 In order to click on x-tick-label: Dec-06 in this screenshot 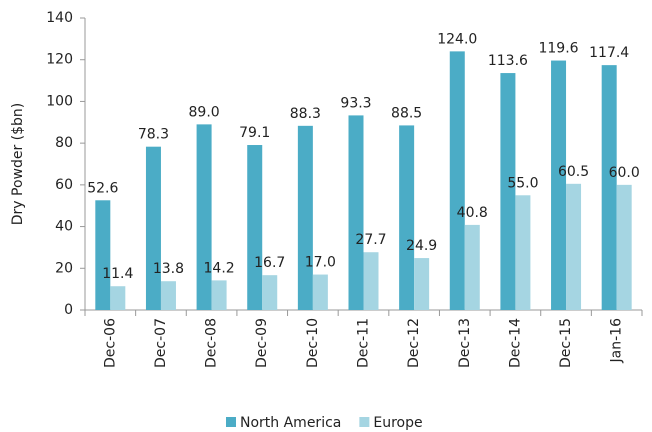, I will do `click(110, 343)`.